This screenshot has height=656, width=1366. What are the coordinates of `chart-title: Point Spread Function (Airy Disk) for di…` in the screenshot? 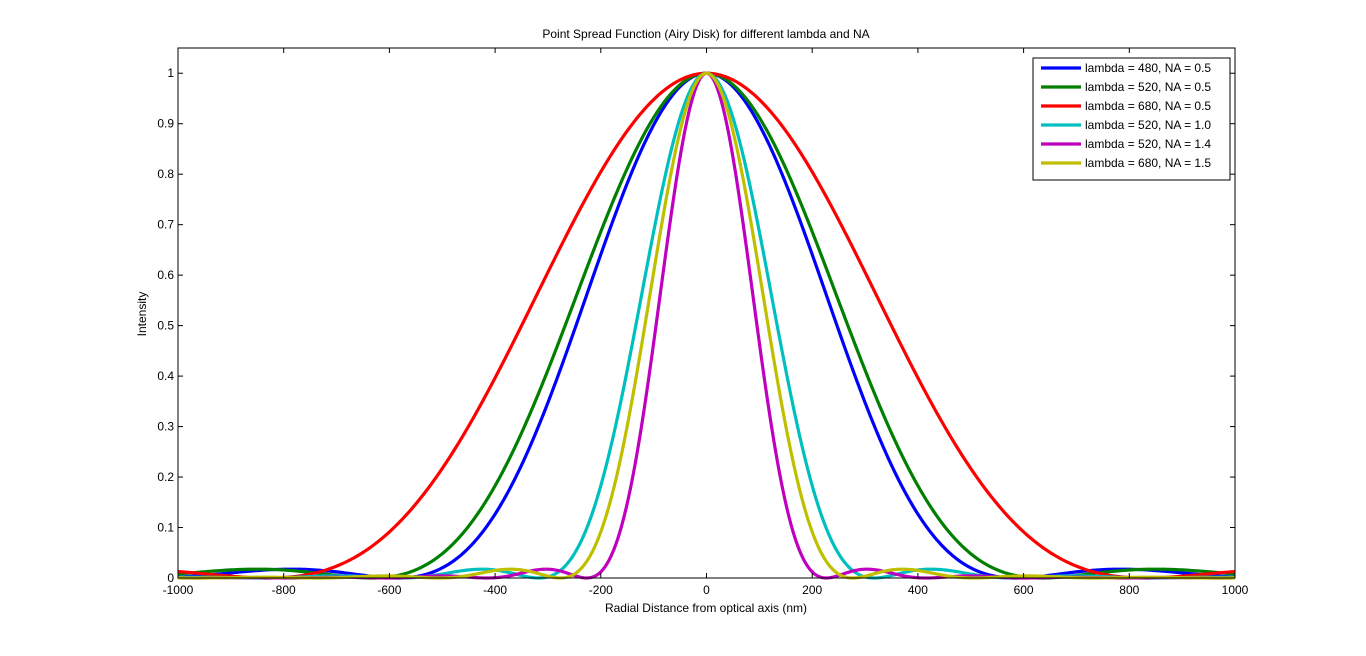 It's located at (705, 34).